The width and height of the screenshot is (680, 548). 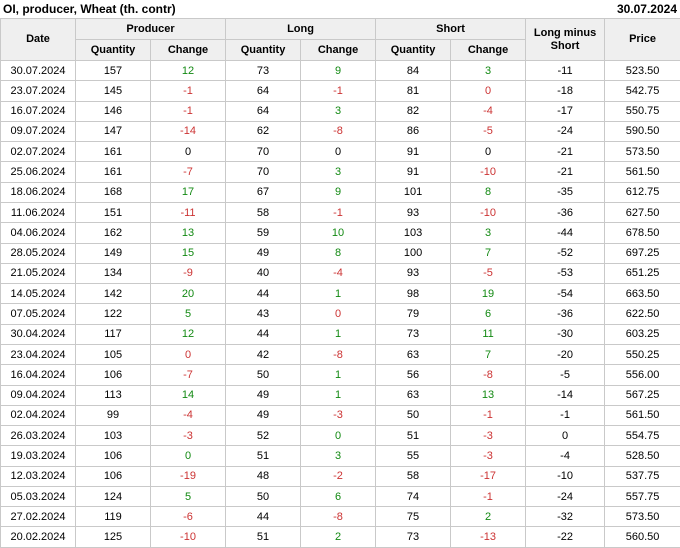 I want to click on date-cell: 28.05.2024, so click(x=38, y=253).